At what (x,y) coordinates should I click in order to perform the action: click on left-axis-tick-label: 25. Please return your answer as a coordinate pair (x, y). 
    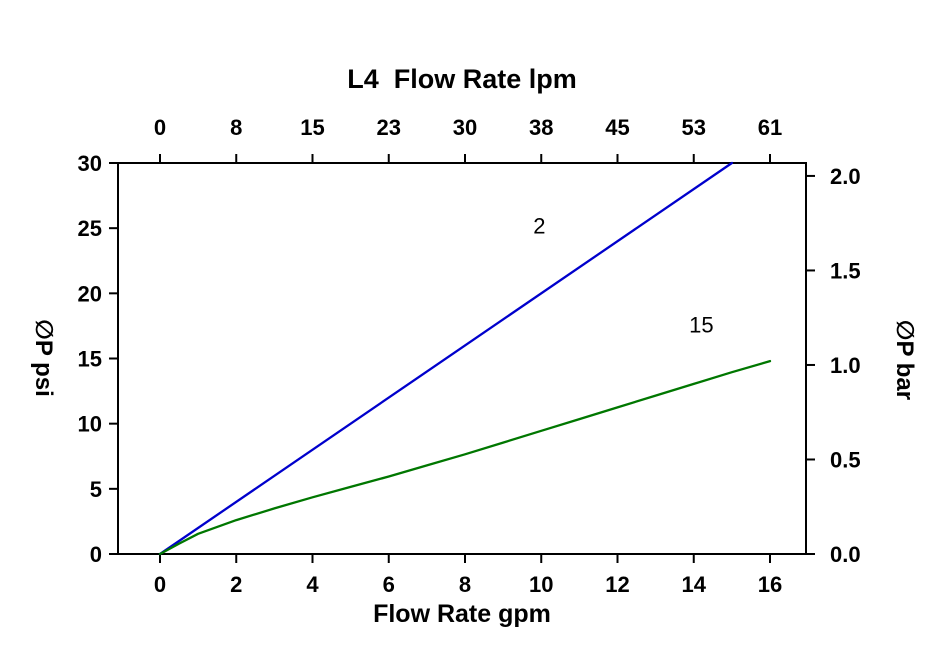
    Looking at the image, I should click on (90, 228).